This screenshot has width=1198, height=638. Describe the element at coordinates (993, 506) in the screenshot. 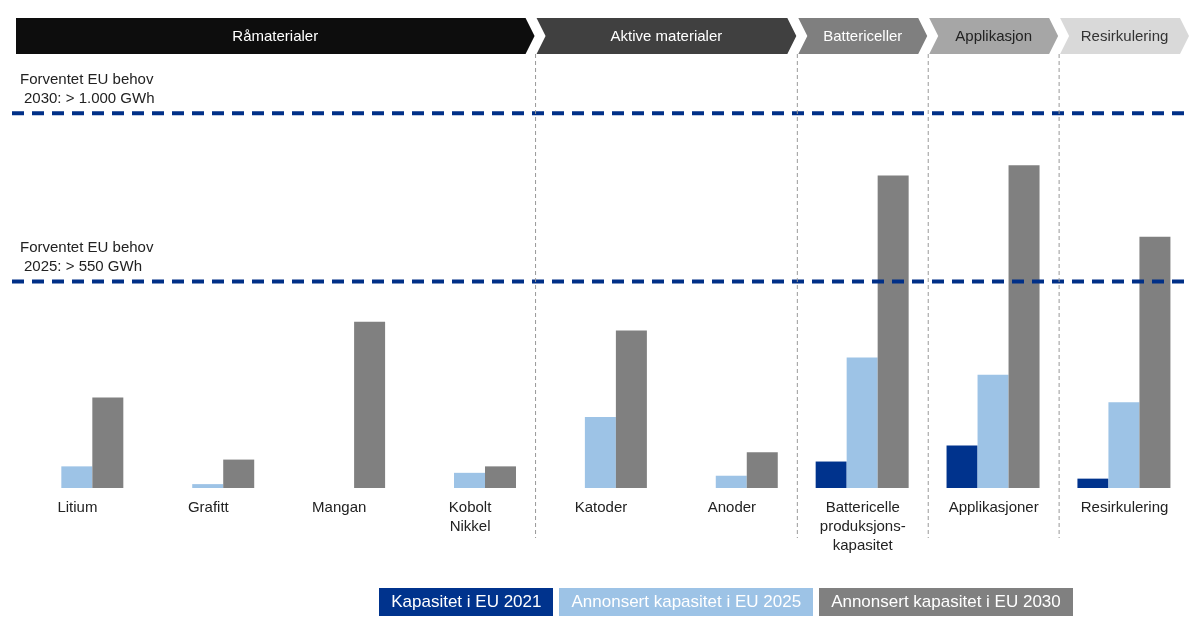

I see `x-tick-label: Applikasjoner` at that location.